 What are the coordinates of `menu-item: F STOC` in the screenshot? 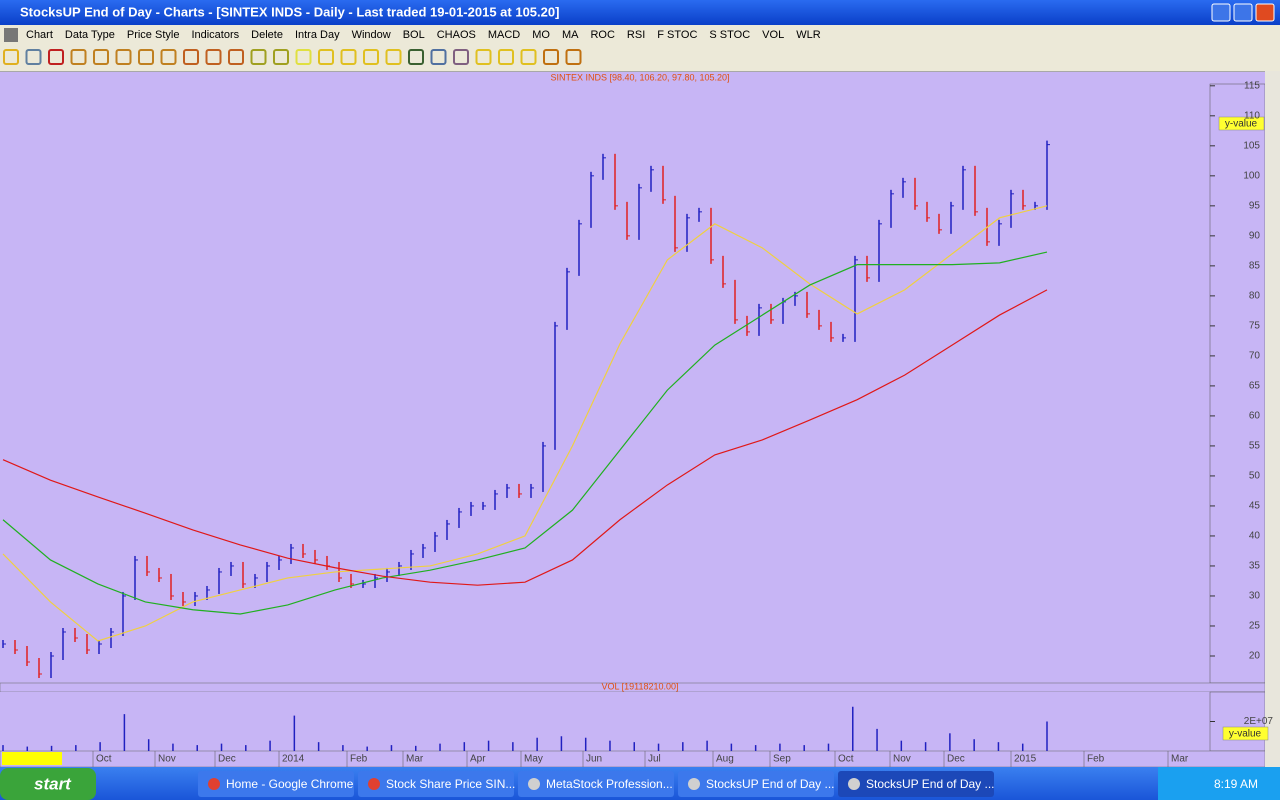 It's located at (677, 35).